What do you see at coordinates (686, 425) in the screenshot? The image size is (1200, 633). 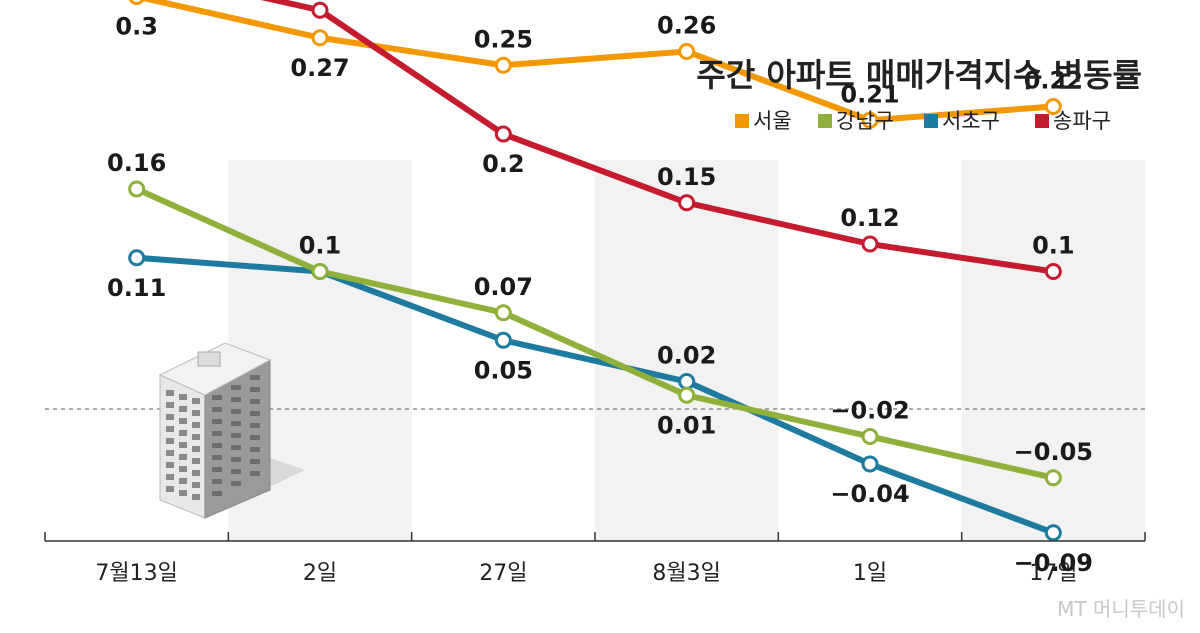 I see `data-label: 0.01` at bounding box center [686, 425].